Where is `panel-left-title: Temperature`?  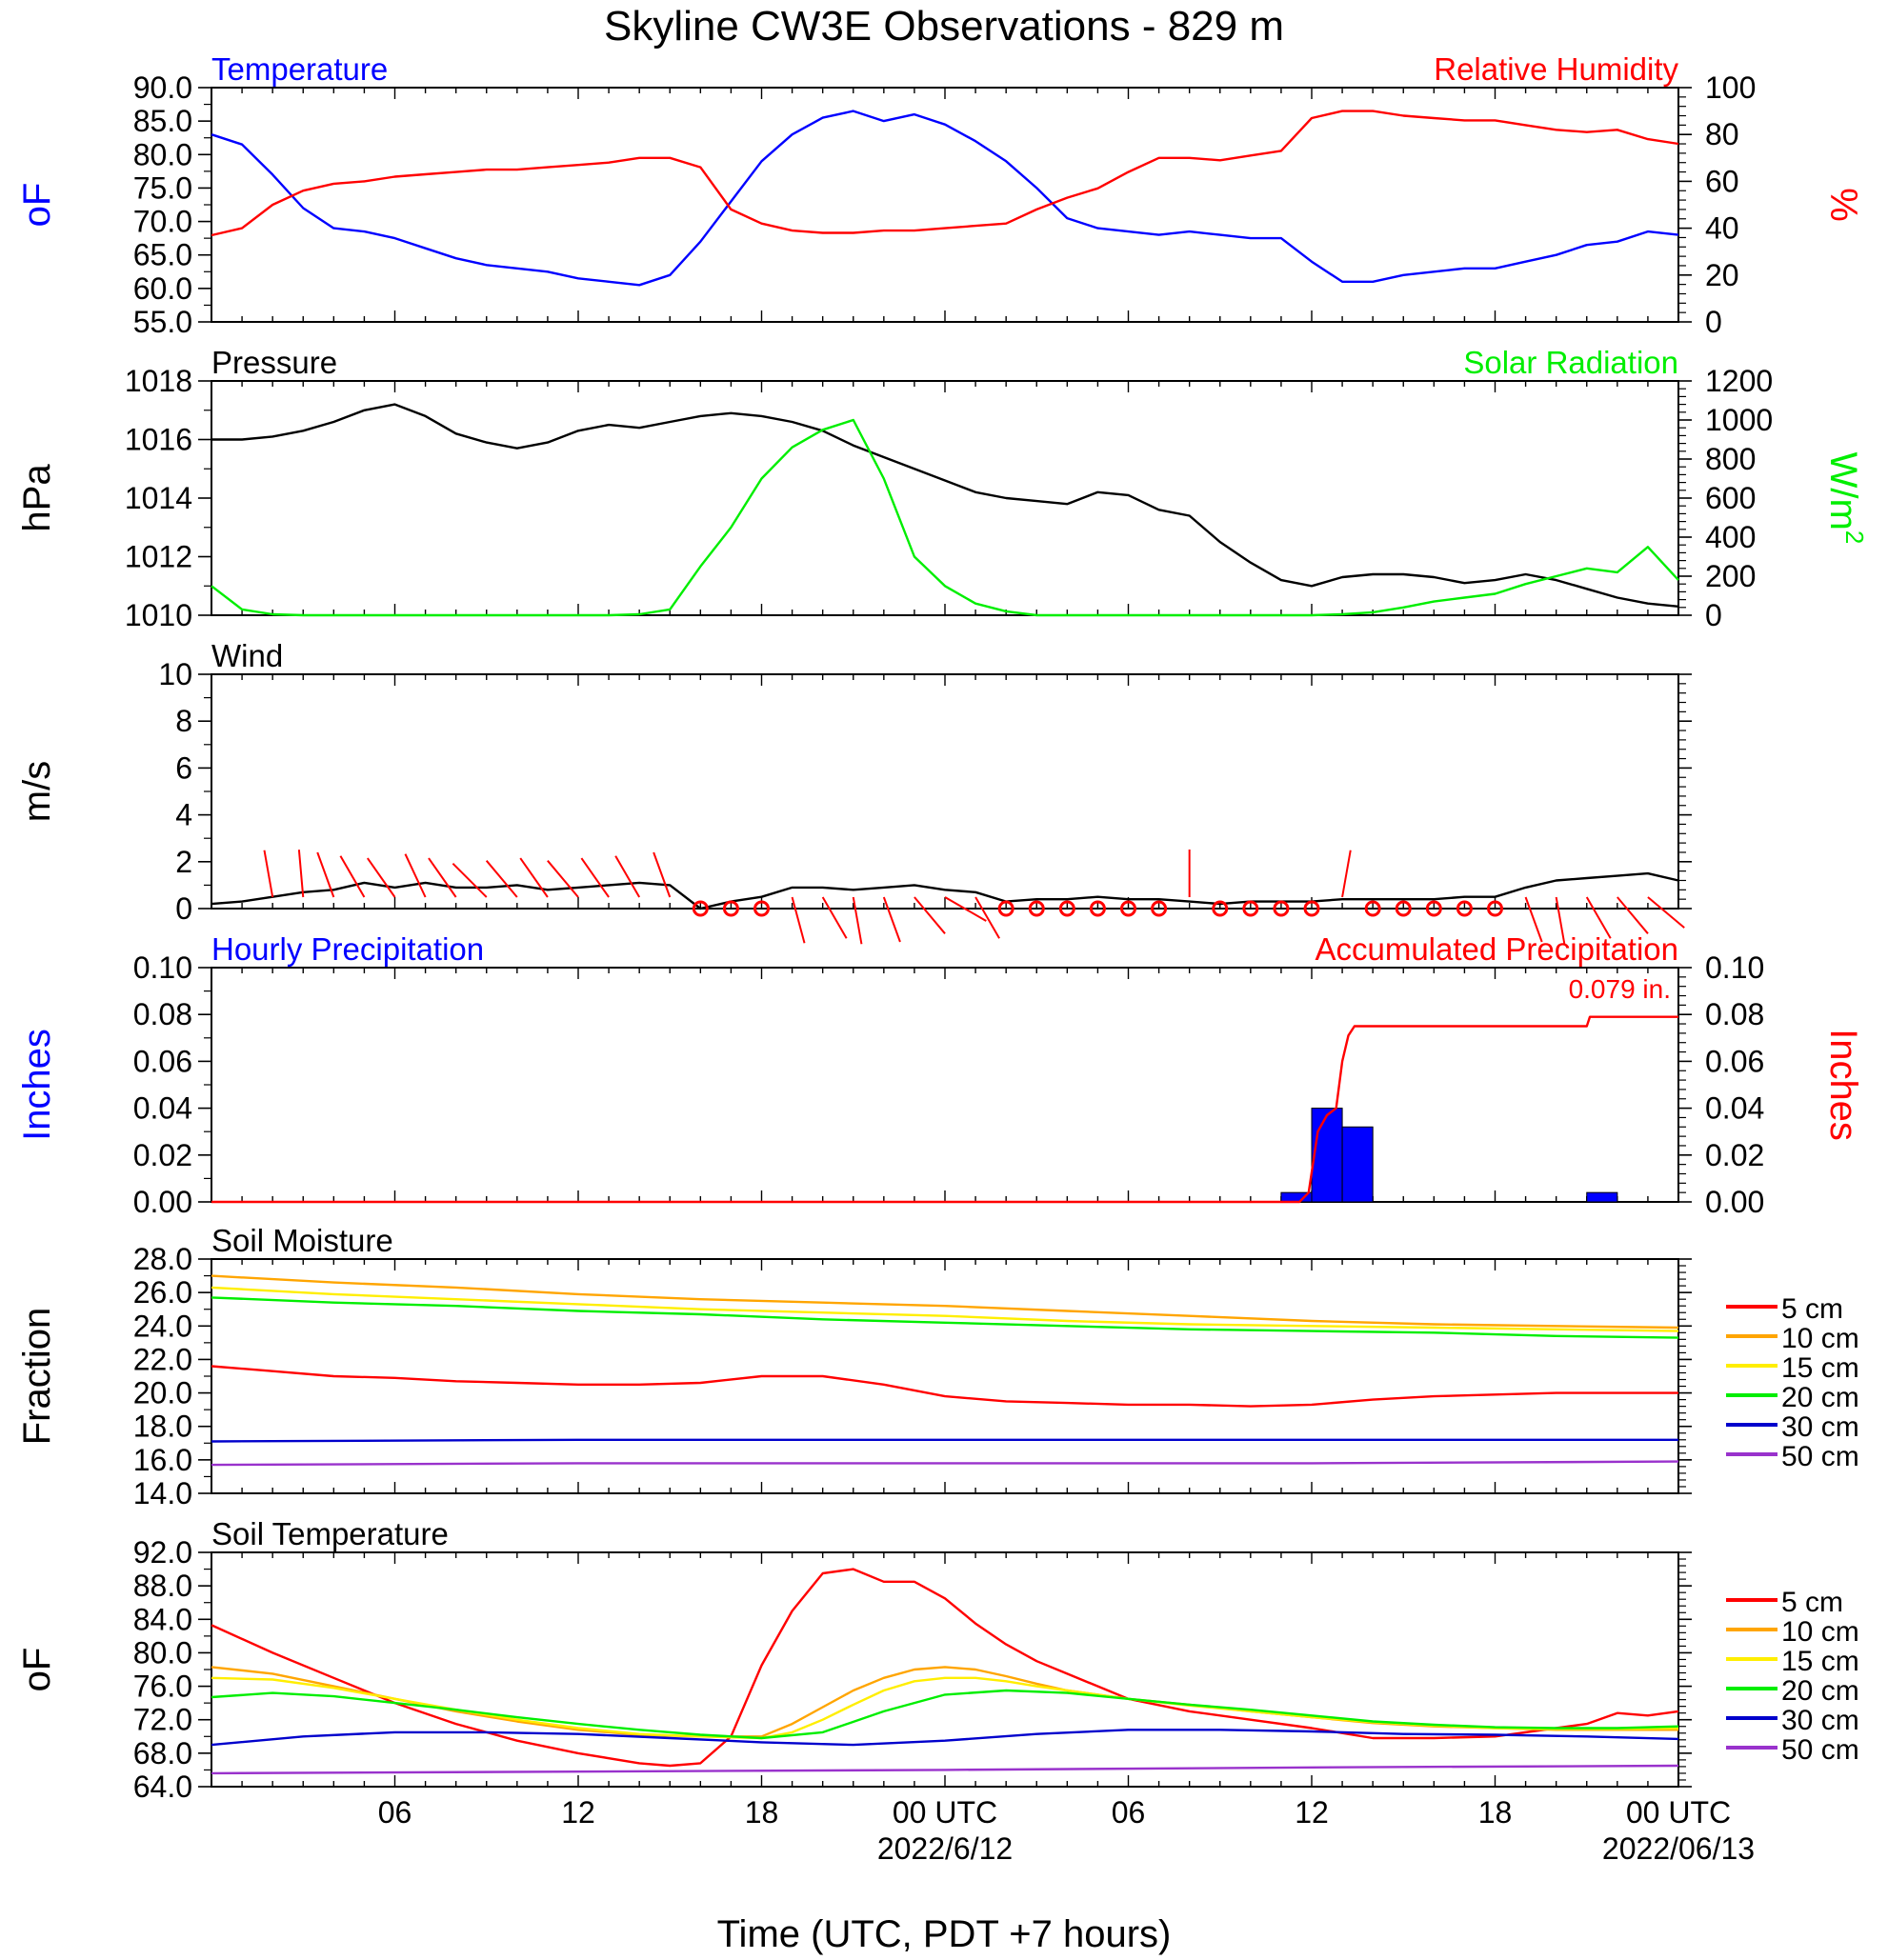 panel-left-title: Temperature is located at coordinates (299, 69).